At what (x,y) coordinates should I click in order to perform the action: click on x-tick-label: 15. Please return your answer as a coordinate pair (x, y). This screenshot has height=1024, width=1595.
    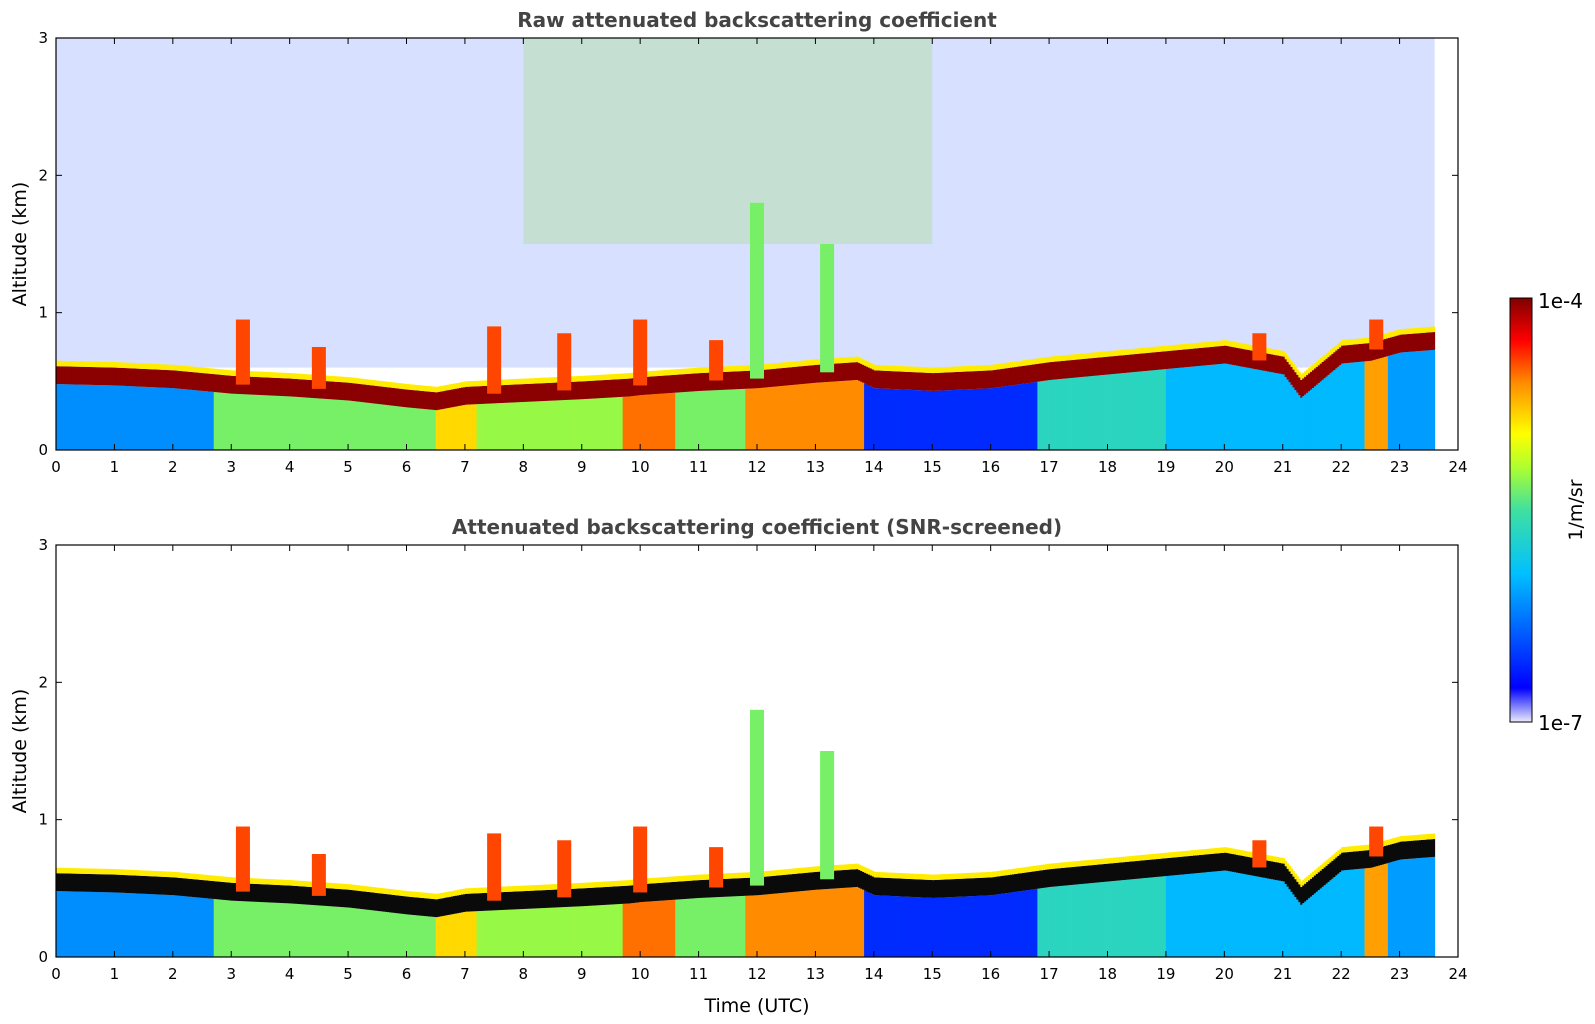
    Looking at the image, I should click on (932, 974).